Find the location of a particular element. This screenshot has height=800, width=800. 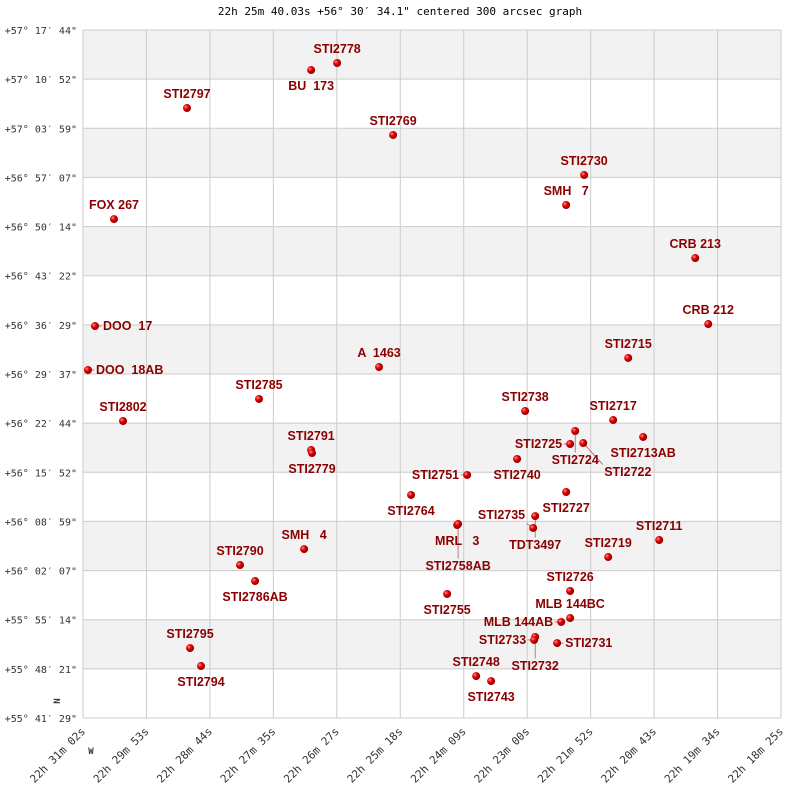

star-label: STI2727 is located at coordinates (566, 508).